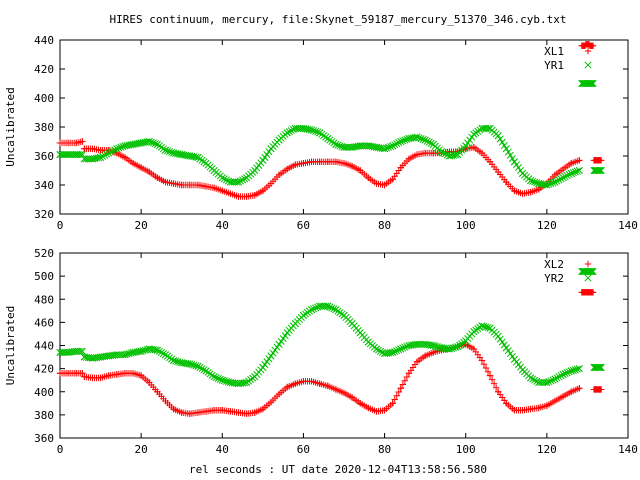  Describe the element at coordinates (628, 449) in the screenshot. I see `x-tick-label: 140` at that location.